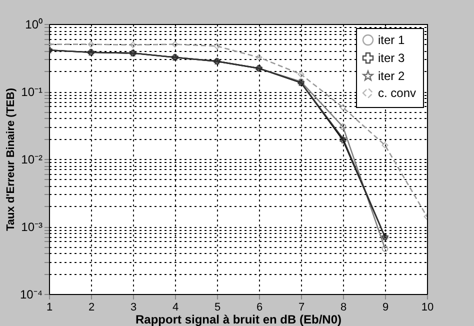 This screenshot has width=474, height=326. Describe the element at coordinates (32, 92) in the screenshot. I see `y-tick-label: 10⁻¹` at that location.